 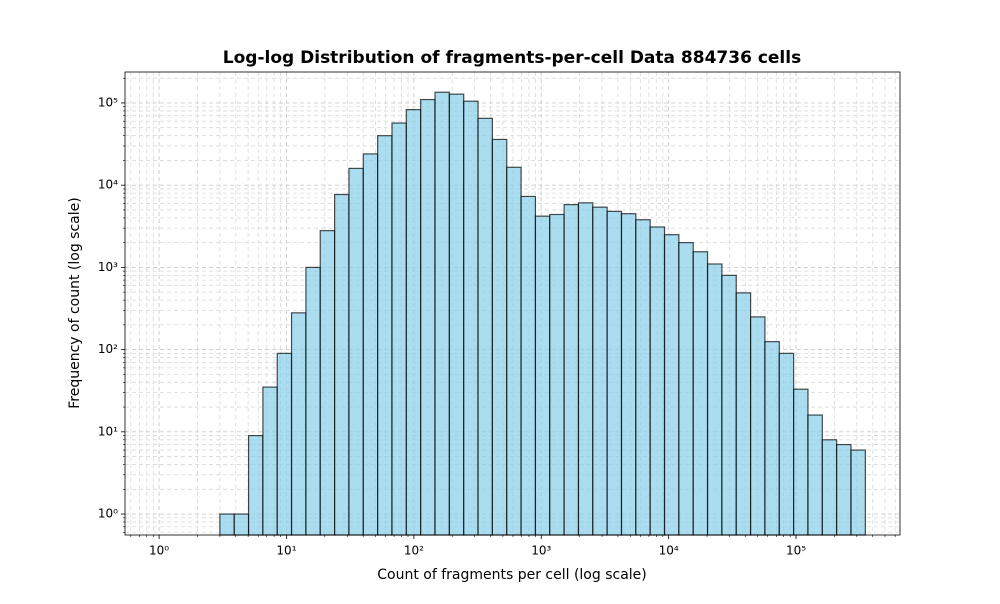 What do you see at coordinates (669, 551) in the screenshot?
I see `x-tick-label: 10⁴` at bounding box center [669, 551].